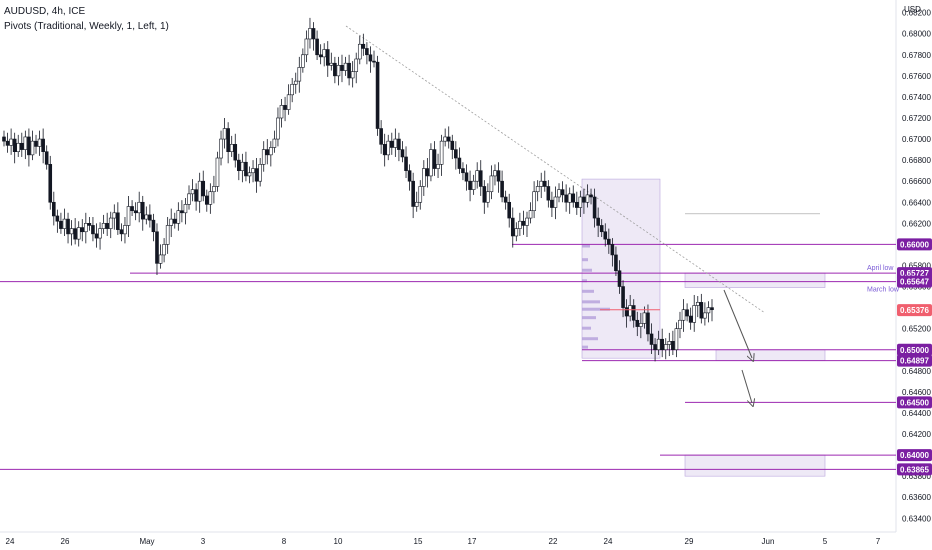 This screenshot has width=932, height=550. Describe the element at coordinates (608, 541) in the screenshot. I see `x-tick-label: 24` at that location.